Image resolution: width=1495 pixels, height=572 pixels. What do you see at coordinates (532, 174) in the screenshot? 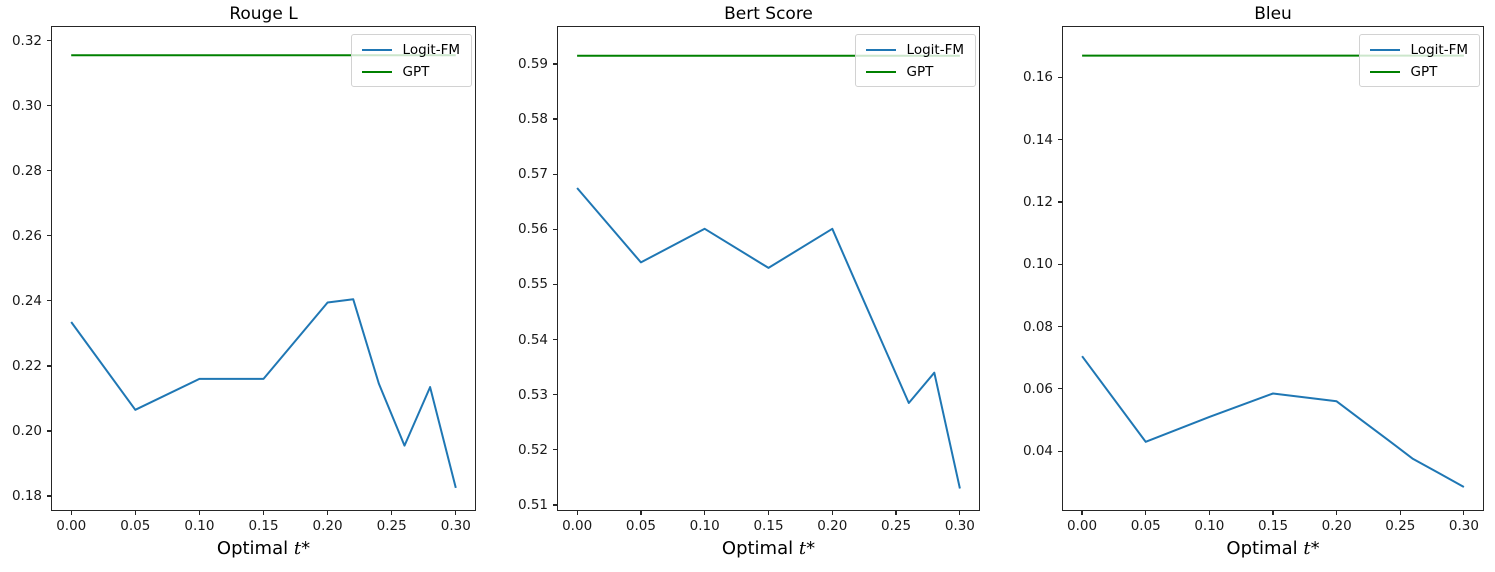
I see `y-tick-label: 0.57` at bounding box center [532, 174].